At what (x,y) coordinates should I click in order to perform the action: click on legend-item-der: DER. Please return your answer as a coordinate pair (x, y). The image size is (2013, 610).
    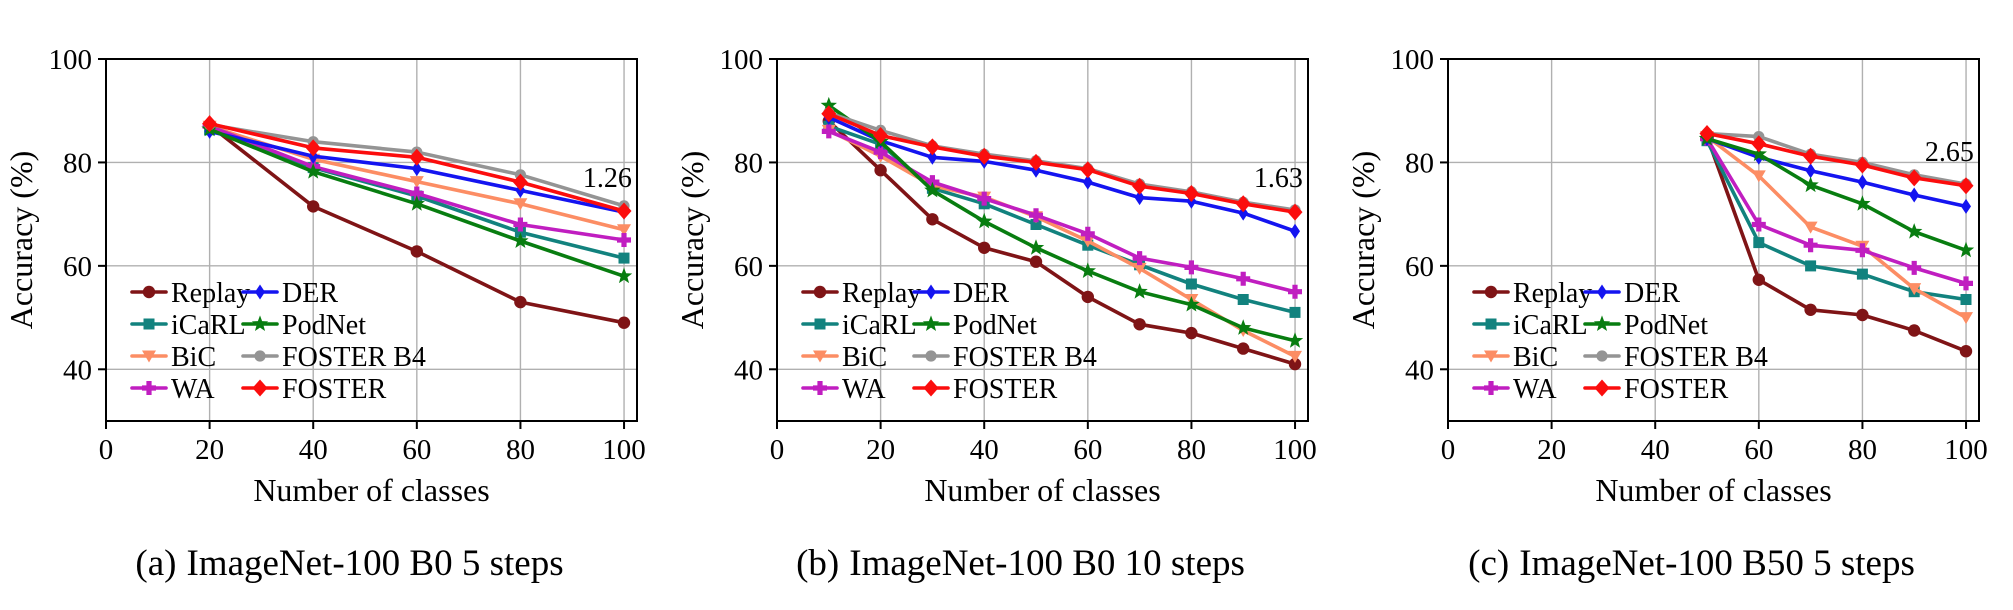
    Looking at the image, I should click on (289, 293).